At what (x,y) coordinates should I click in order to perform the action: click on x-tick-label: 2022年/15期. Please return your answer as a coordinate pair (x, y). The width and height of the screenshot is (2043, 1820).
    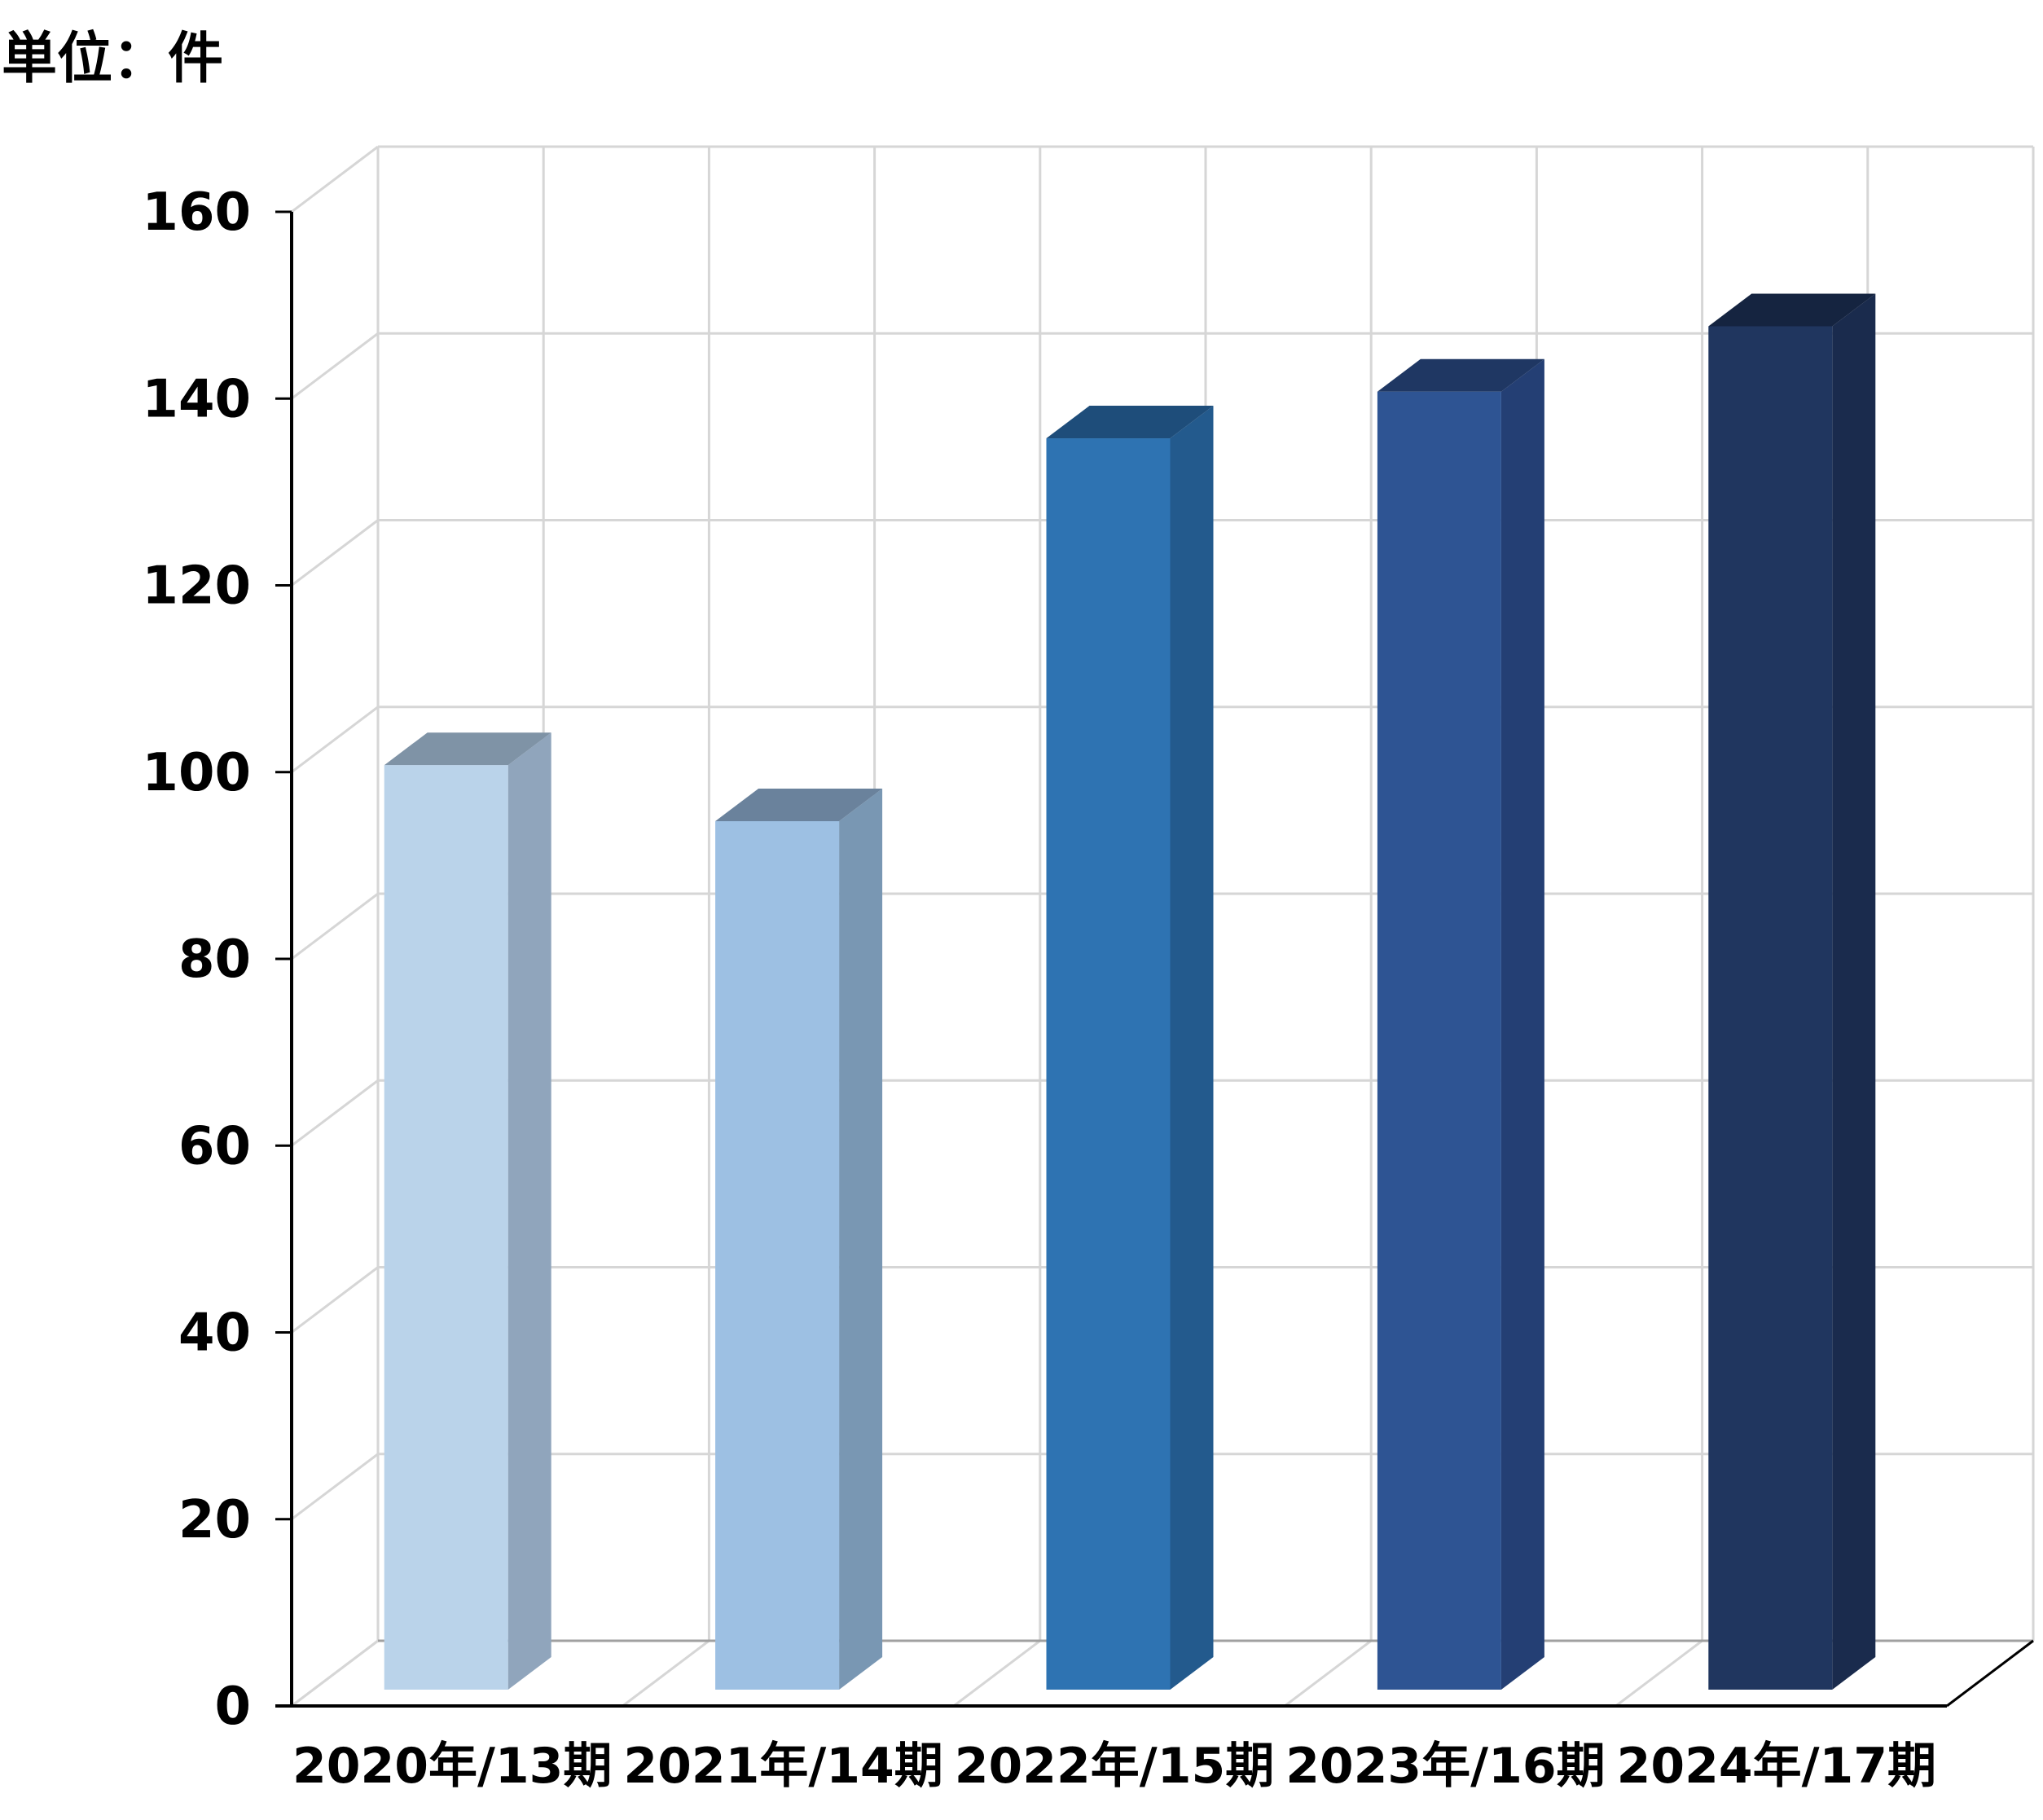
    Looking at the image, I should click on (1114, 1767).